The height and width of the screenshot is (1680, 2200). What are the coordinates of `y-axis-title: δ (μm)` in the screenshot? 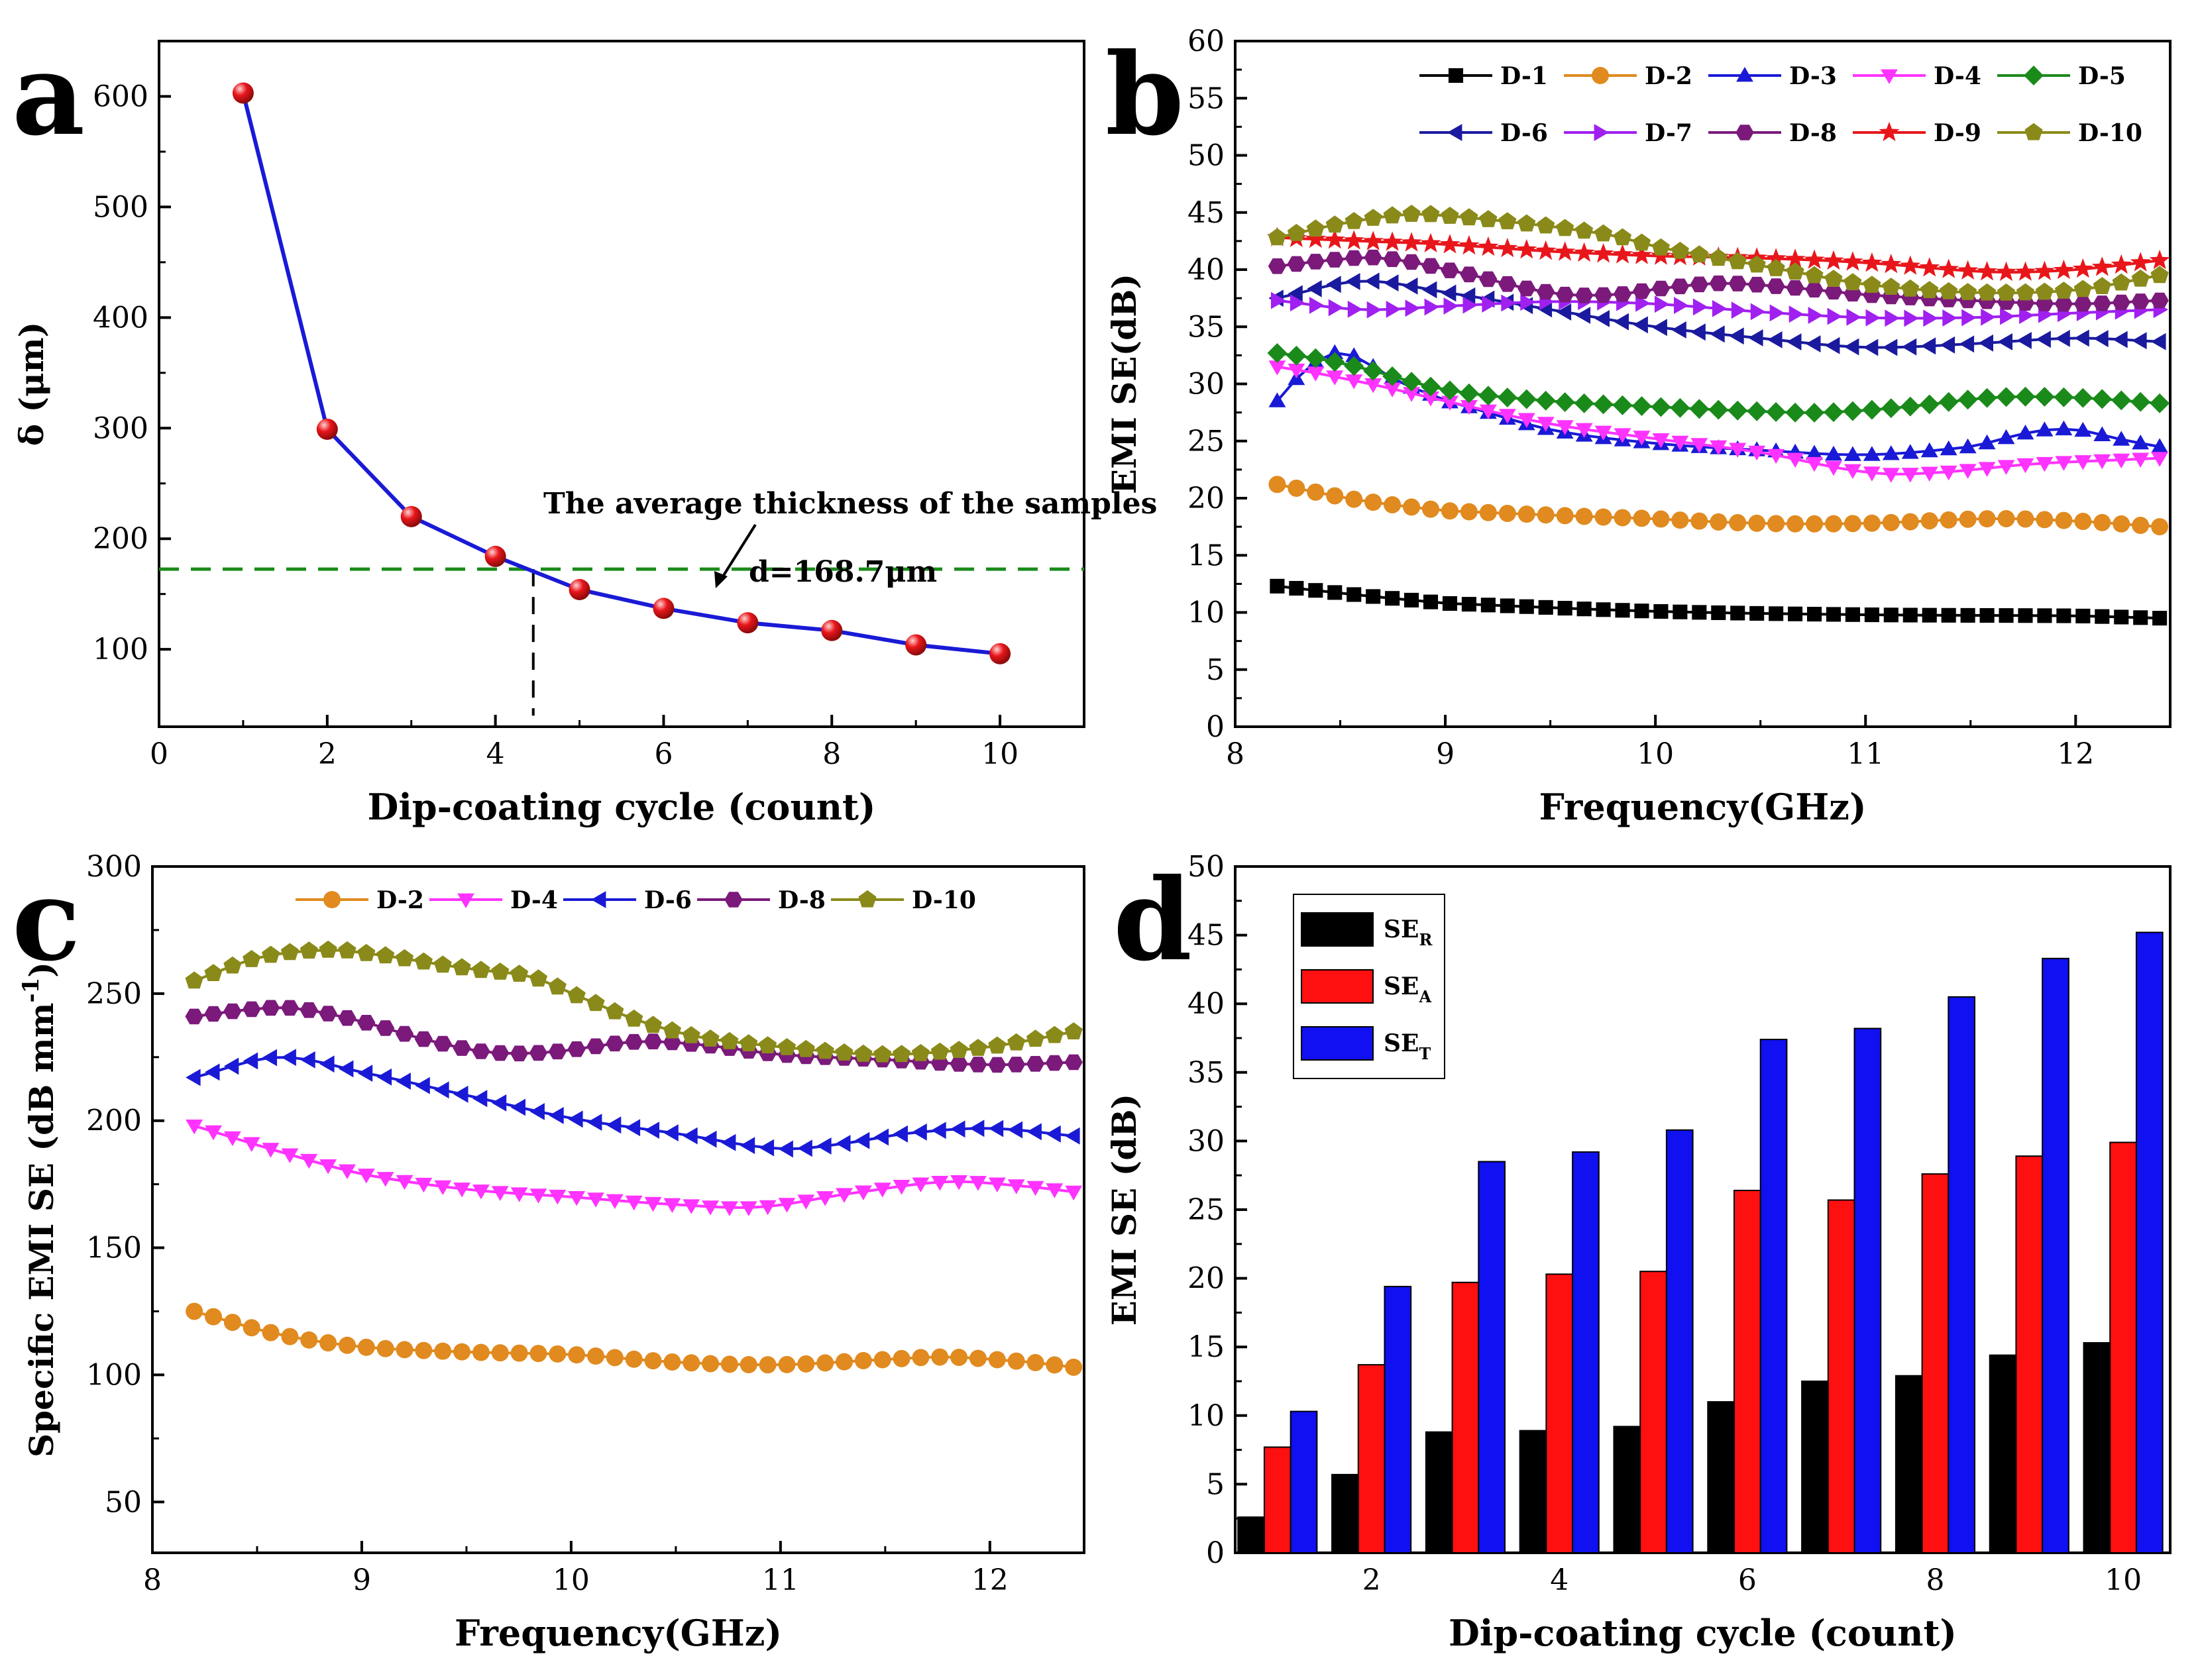 It's located at (31, 384).